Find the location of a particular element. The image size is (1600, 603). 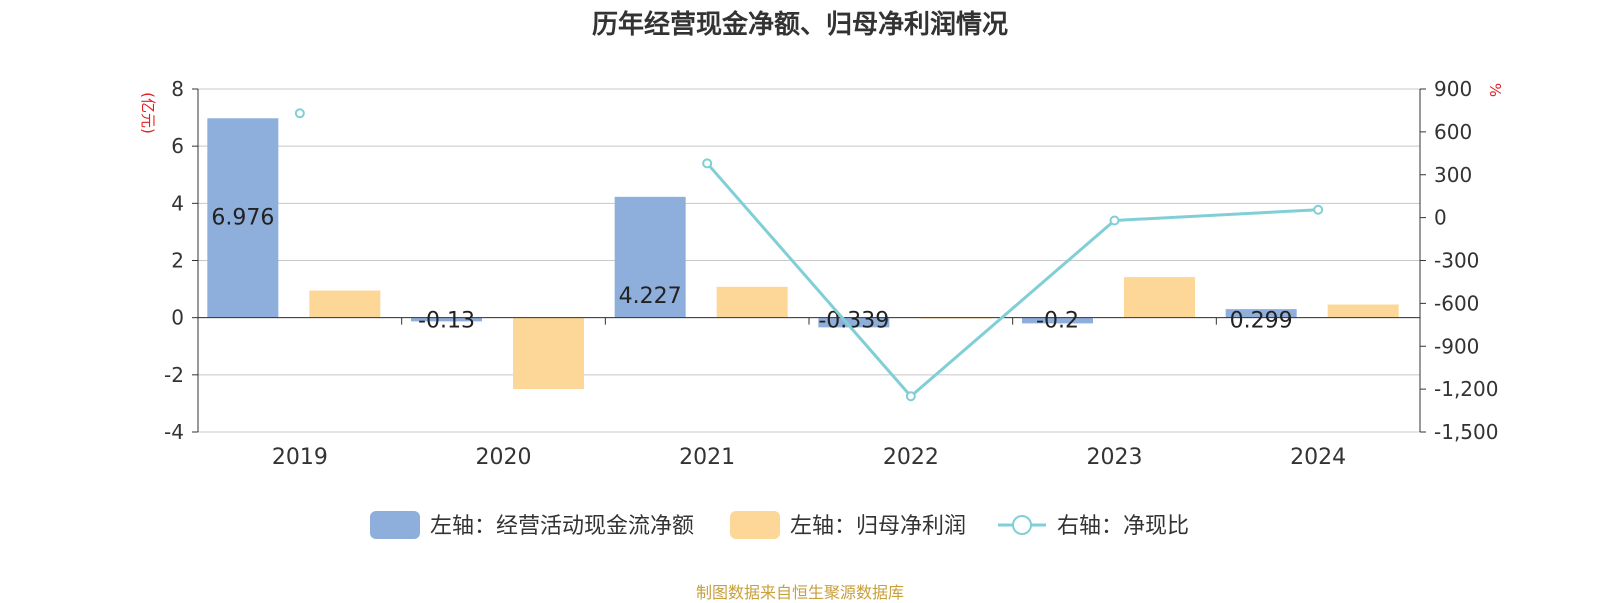

right-axis-tick-label: -1,200 is located at coordinates (1466, 389).